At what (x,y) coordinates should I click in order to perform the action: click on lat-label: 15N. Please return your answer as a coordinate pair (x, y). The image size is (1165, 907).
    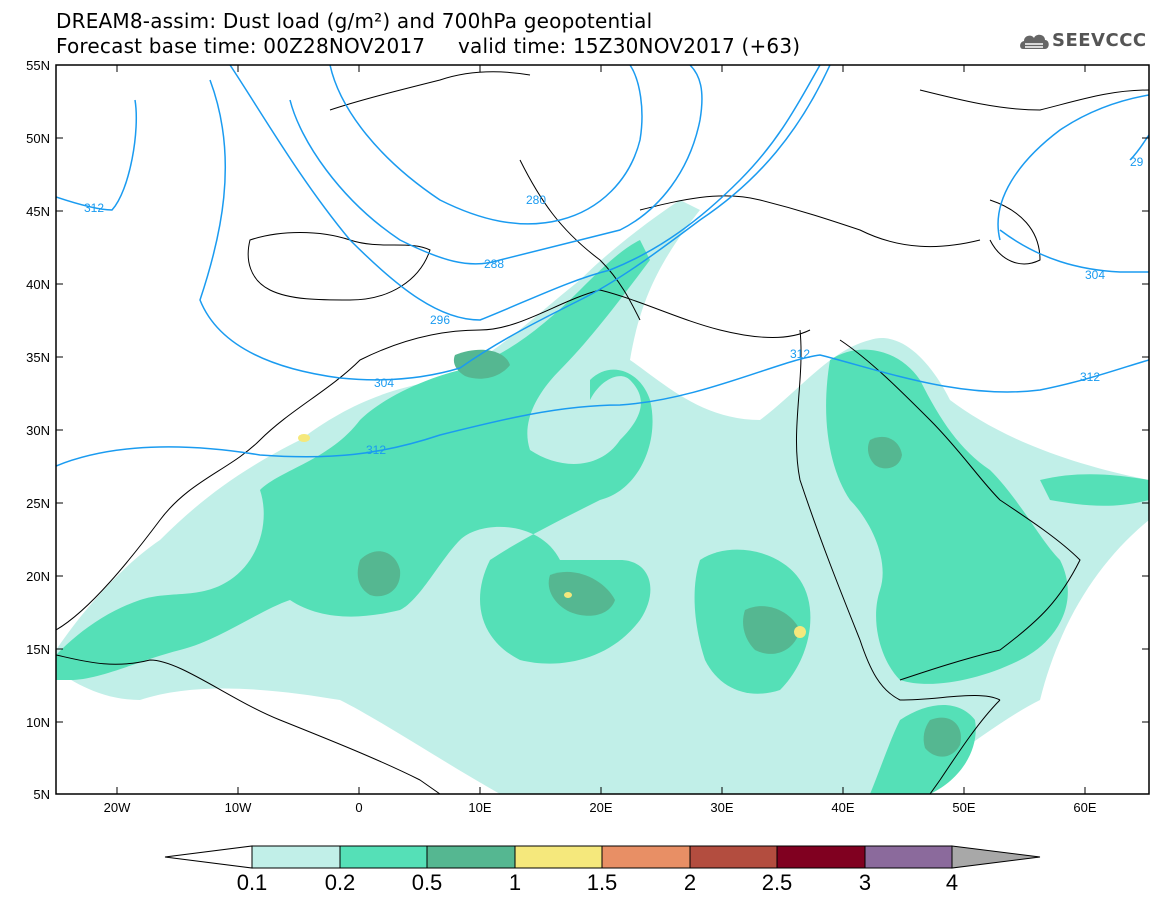
    Looking at the image, I should click on (38, 649).